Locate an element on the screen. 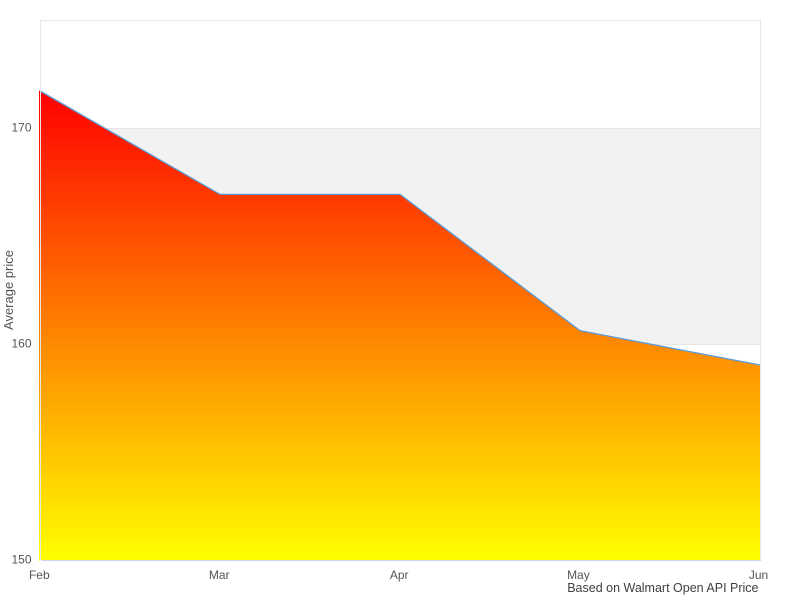 The height and width of the screenshot is (605, 800). svg-text: 170 is located at coordinates (21, 127).